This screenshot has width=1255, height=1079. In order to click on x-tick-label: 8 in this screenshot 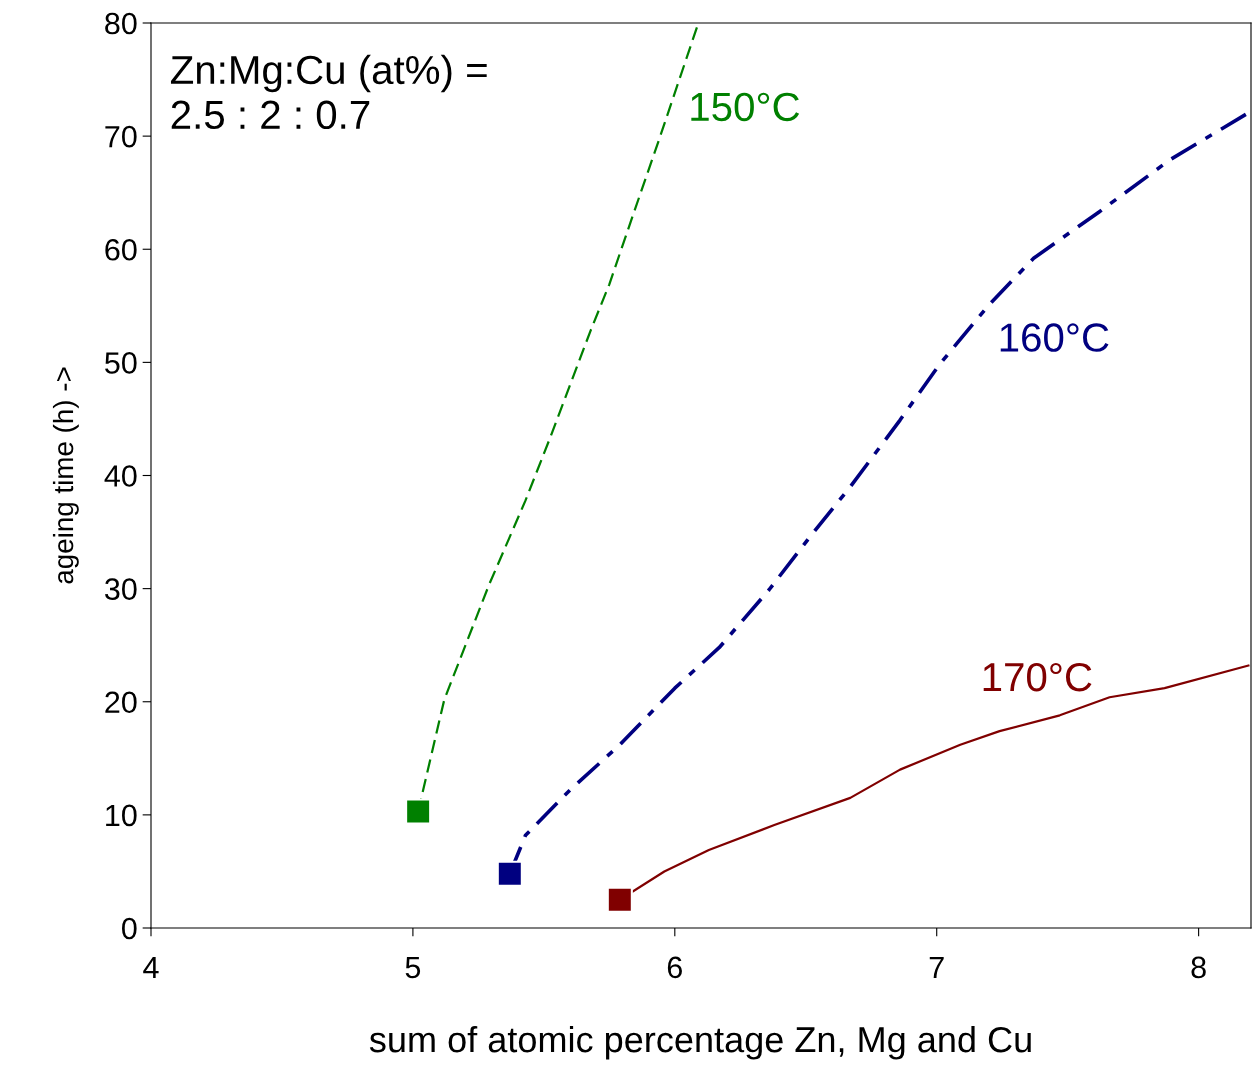, I will do `click(1198, 967)`.